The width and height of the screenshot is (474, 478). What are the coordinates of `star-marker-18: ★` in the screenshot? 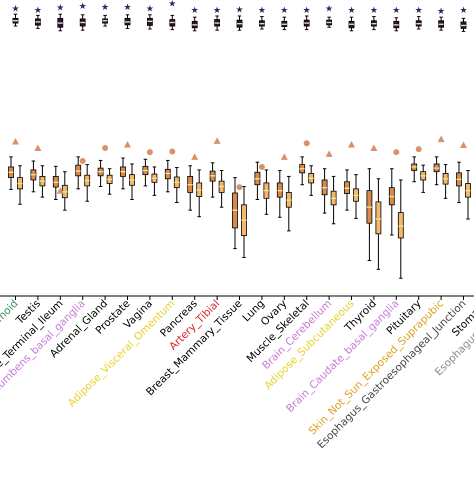 It's located at (419, 11).